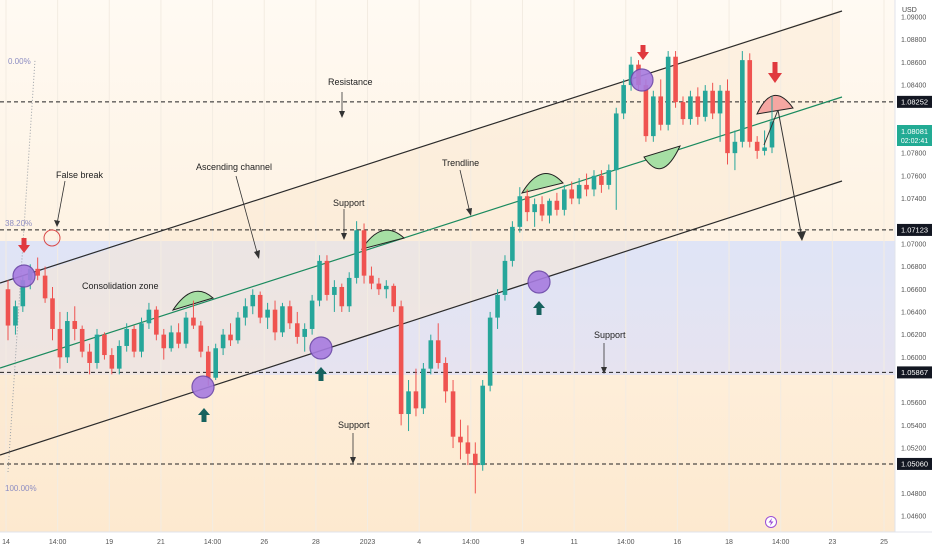 Image resolution: width=932 pixels, height=555 pixels. Describe the element at coordinates (610, 335) in the screenshot. I see `label-support-2: Support` at that location.